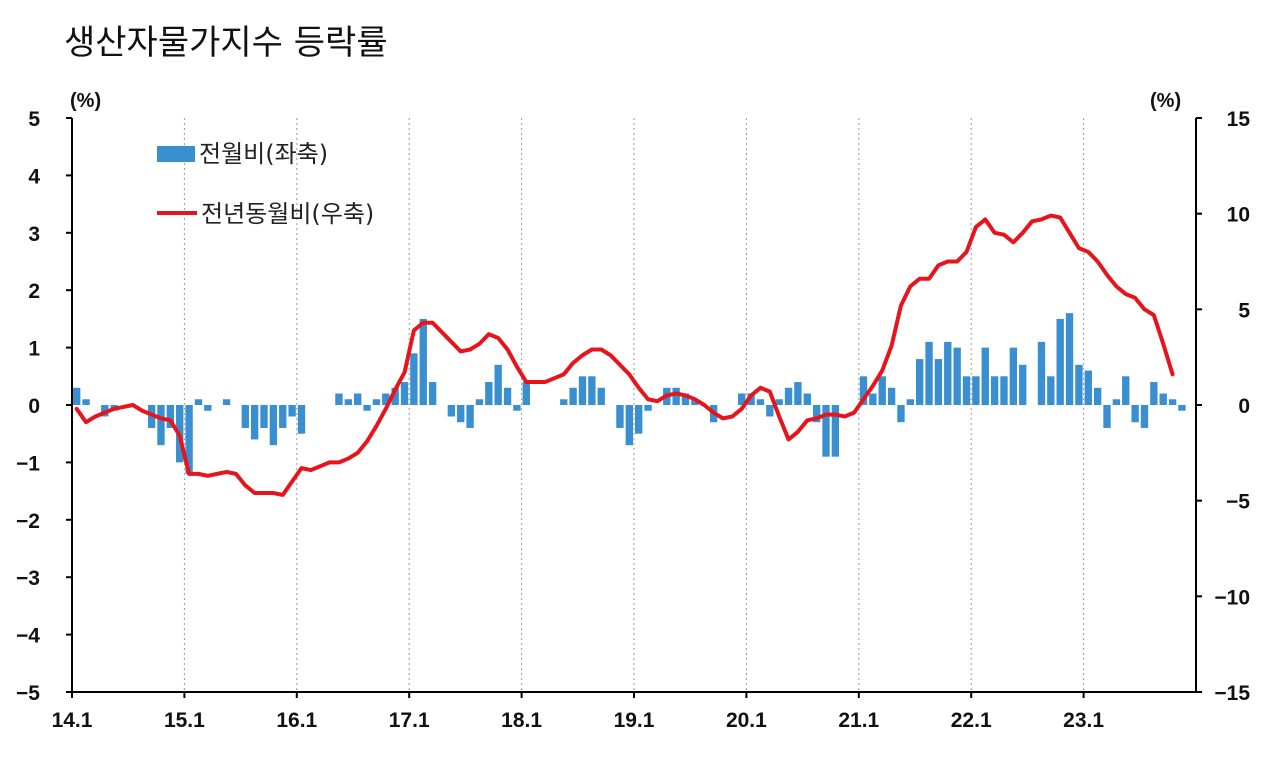  I want to click on x-axis-ticks: 14.1 15.1 16.1 17.1 18.1 19.1 20.1 21.1 22.1 23.1, so click(578, 712).